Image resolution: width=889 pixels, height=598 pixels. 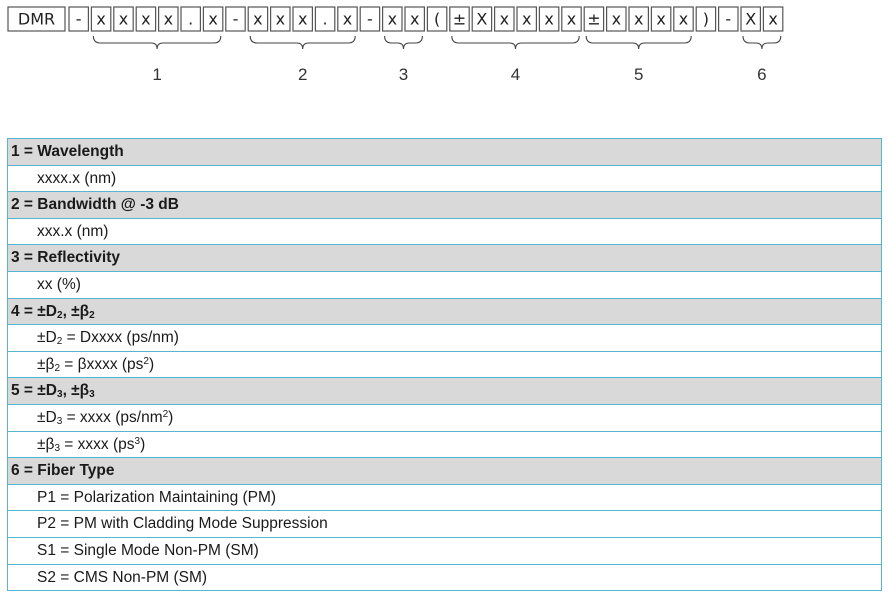 I want to click on legend-item-row: xxx.x (nm), so click(x=444, y=231).